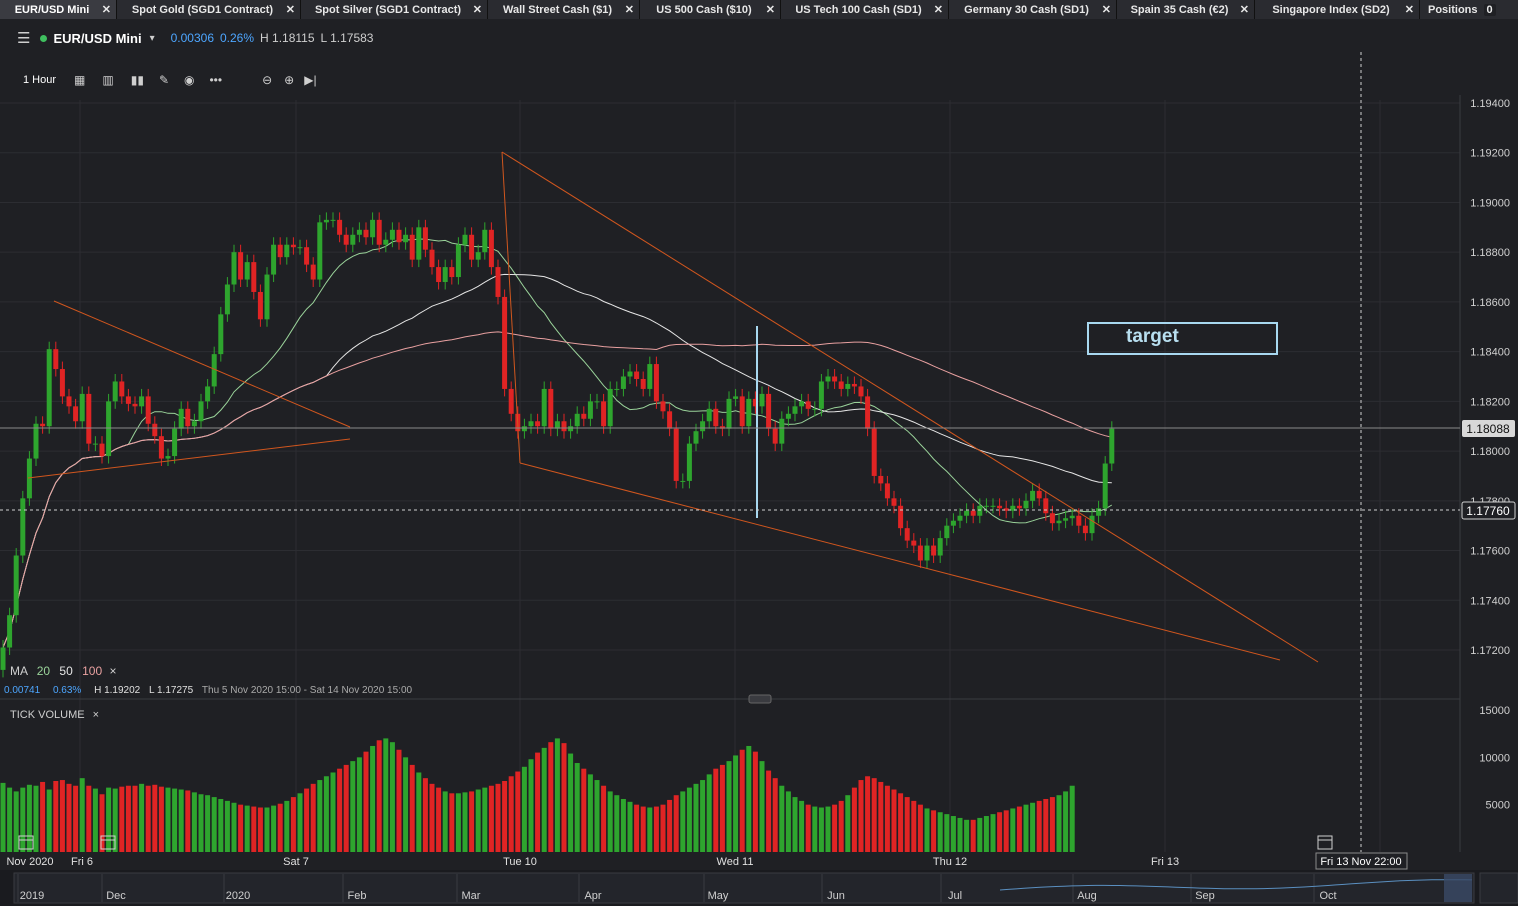  What do you see at coordinates (865, 9) in the screenshot?
I see `tab-us-tech: US Tech 100 Cash (SD1) ✕` at bounding box center [865, 9].